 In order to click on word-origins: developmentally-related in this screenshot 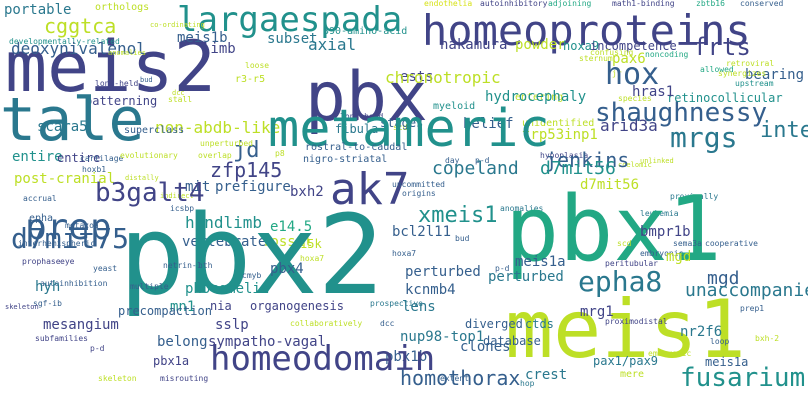, I will do `click(64, 41)`.